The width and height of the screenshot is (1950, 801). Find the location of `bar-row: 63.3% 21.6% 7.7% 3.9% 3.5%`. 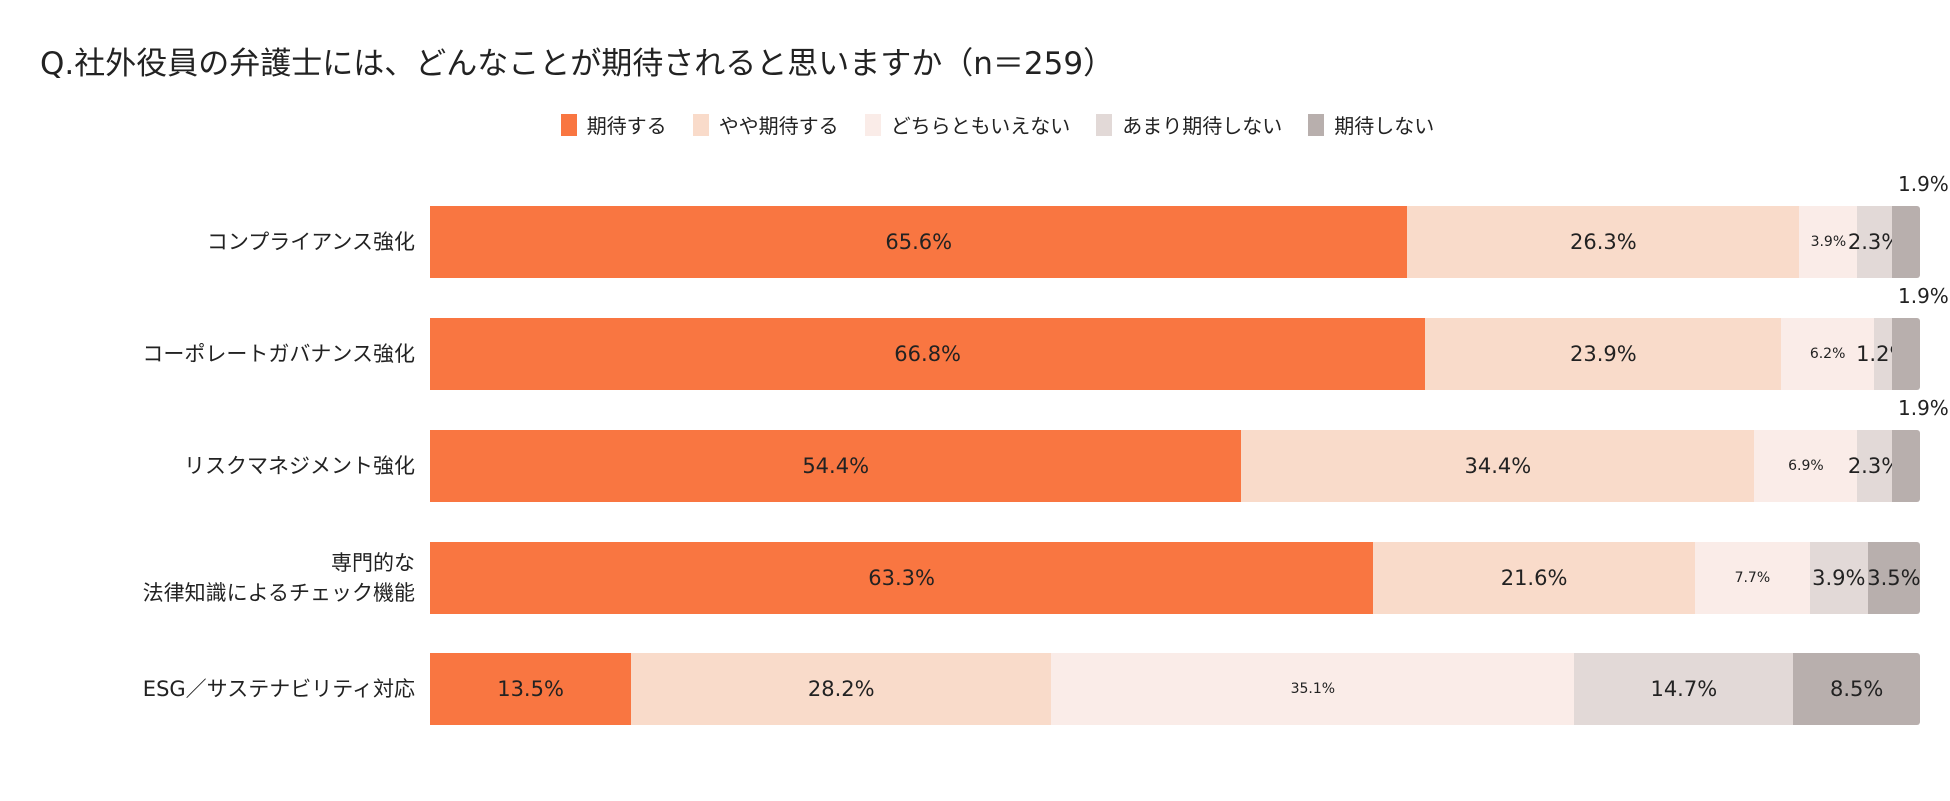

bar-row: 63.3% 21.6% 7.7% 3.9% 3.5% is located at coordinates (1175, 578).